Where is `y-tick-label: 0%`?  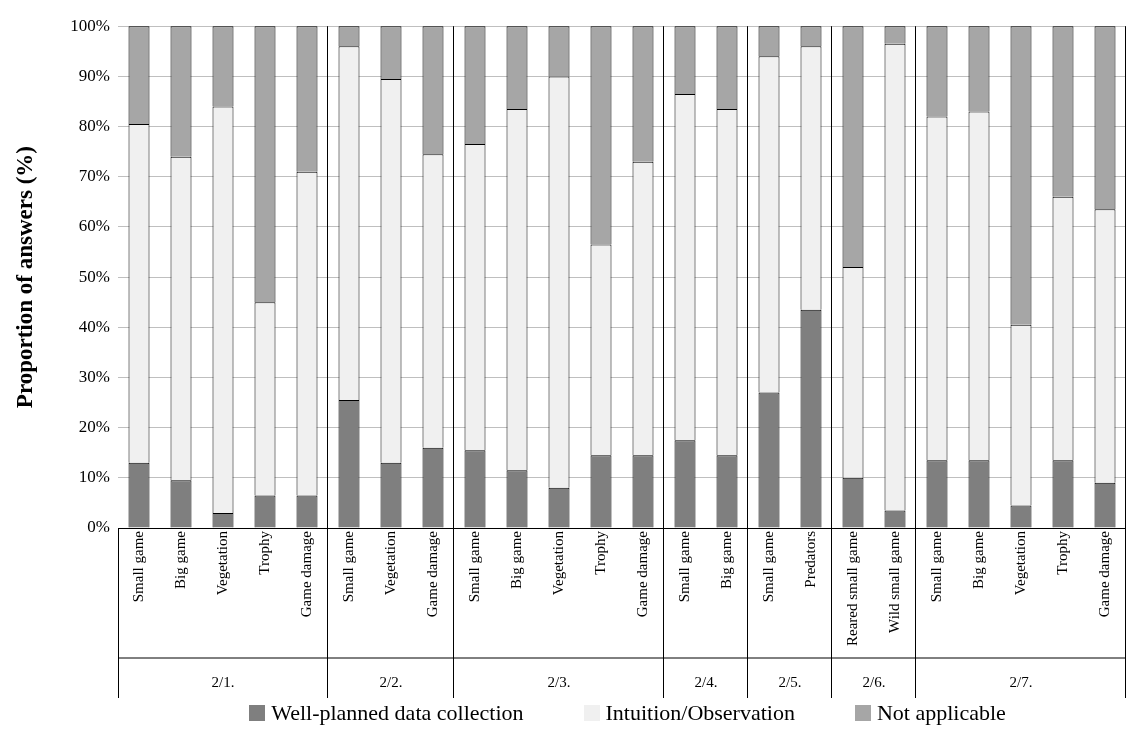 y-tick-label: 0% is located at coordinates (98, 527).